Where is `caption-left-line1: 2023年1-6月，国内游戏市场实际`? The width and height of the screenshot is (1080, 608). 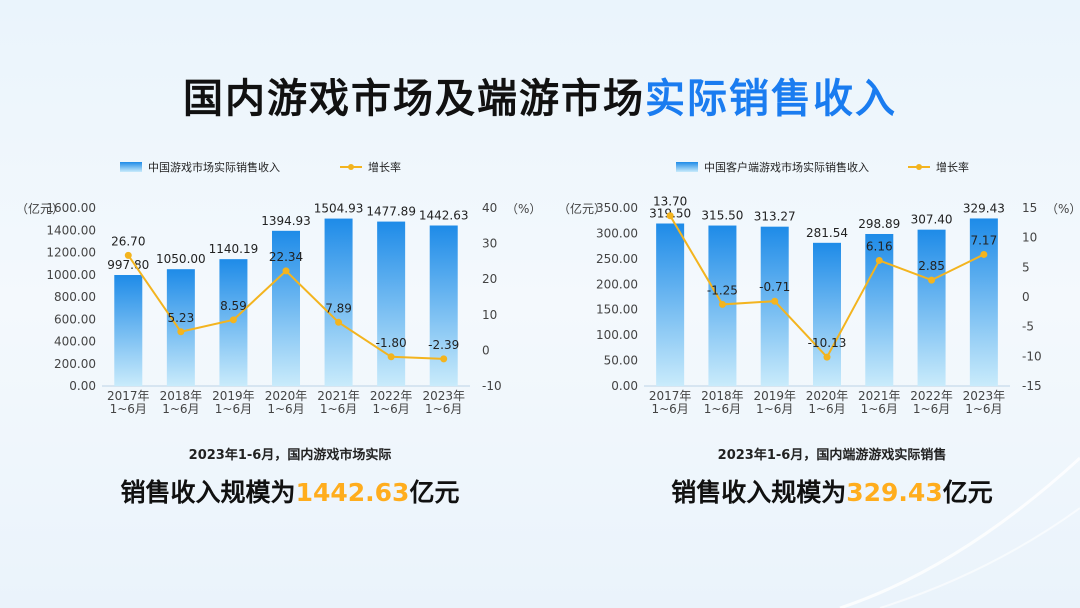
caption-left-line1: 2023年1-6月，国内游戏市场实际 is located at coordinates (290, 455).